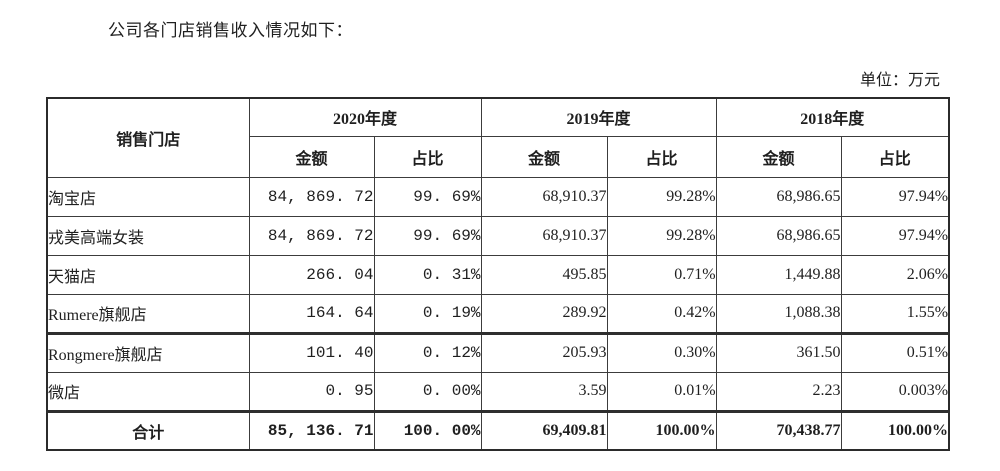 This screenshot has width=1000, height=471. Describe the element at coordinates (544, 156) in the screenshot. I see `amount-header-2019: 金额` at that location.